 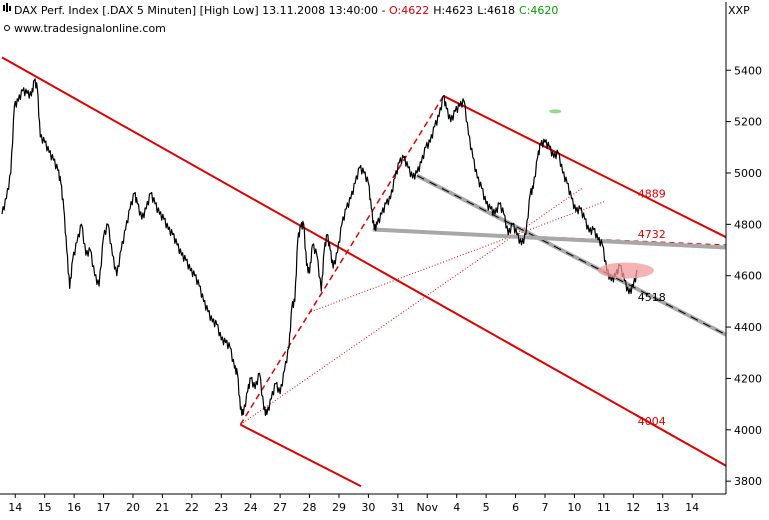 What do you see at coordinates (104, 507) in the screenshot?
I see `x-tick-label-3: 17` at bounding box center [104, 507].